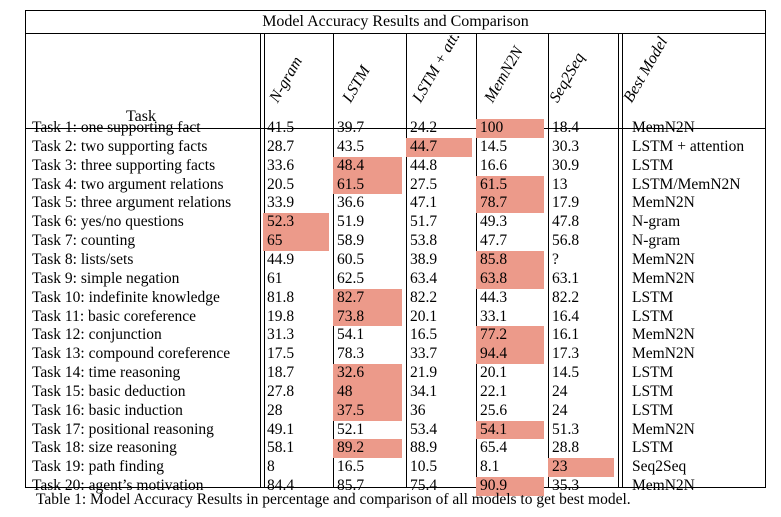  Describe the element at coordinates (494, 165) in the screenshot. I see `score-cell: 16.6` at that location.